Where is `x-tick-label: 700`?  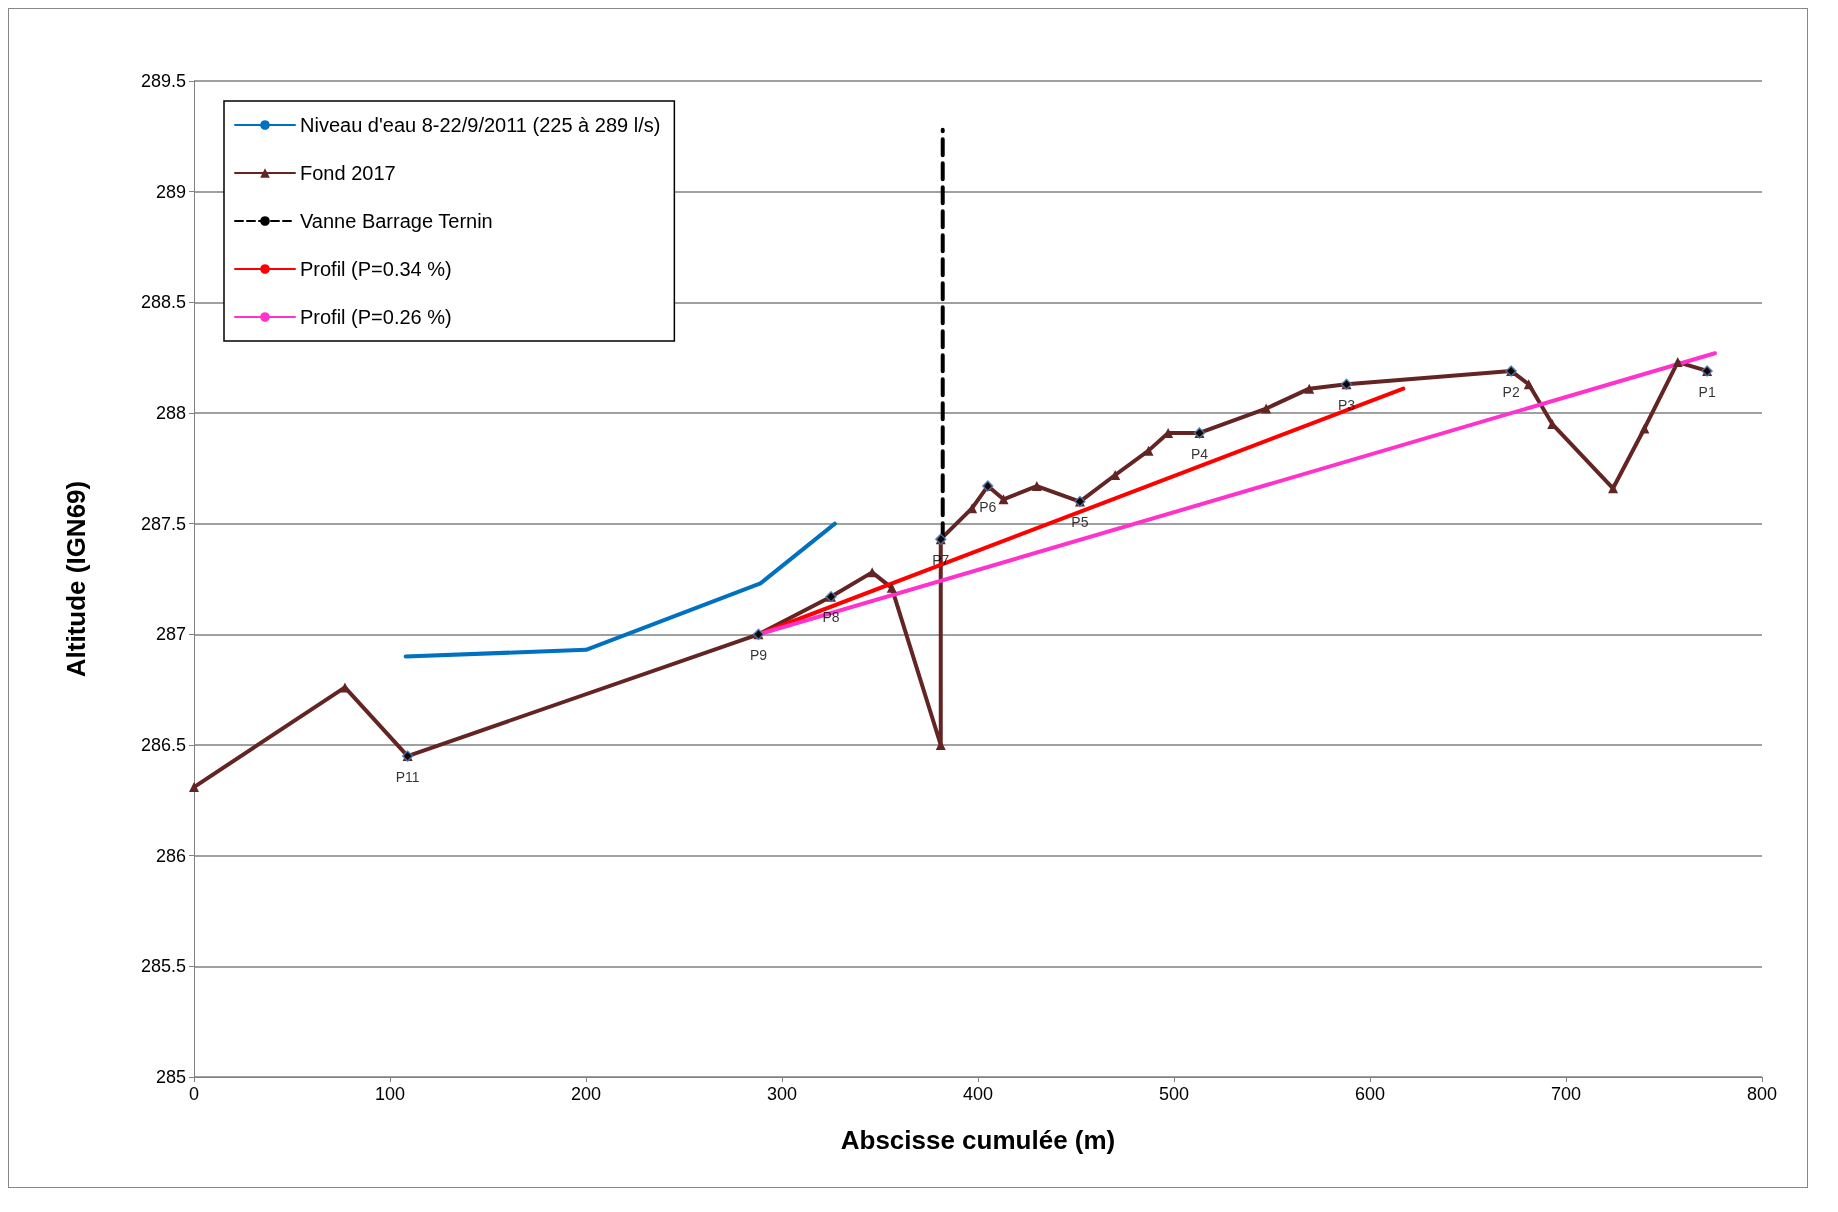 x-tick-label: 700 is located at coordinates (1566, 1094).